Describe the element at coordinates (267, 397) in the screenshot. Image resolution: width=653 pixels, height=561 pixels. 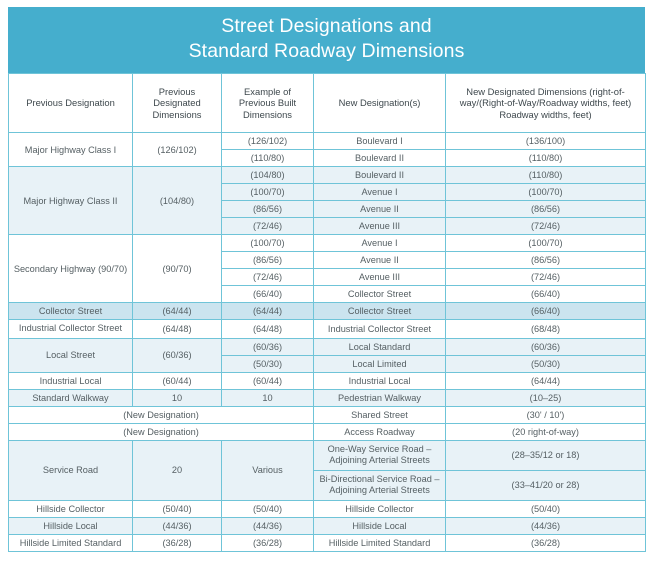
I see `cell-example-dimensions: 10` at that location.